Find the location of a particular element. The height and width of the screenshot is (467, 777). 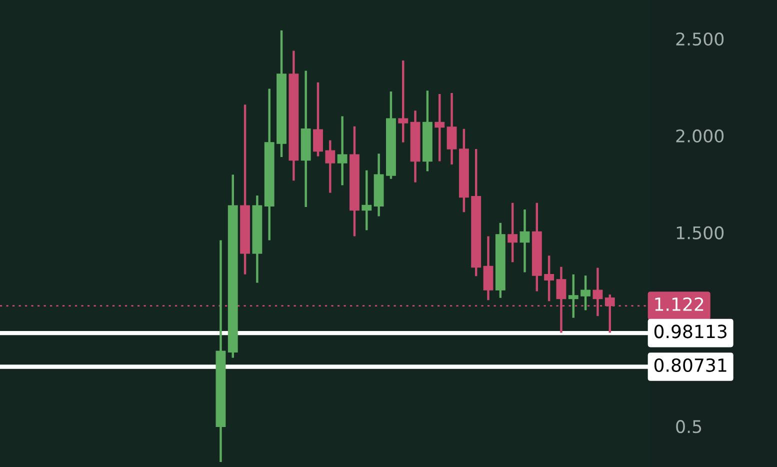

ref-line-label: 0.98113 is located at coordinates (690, 331).